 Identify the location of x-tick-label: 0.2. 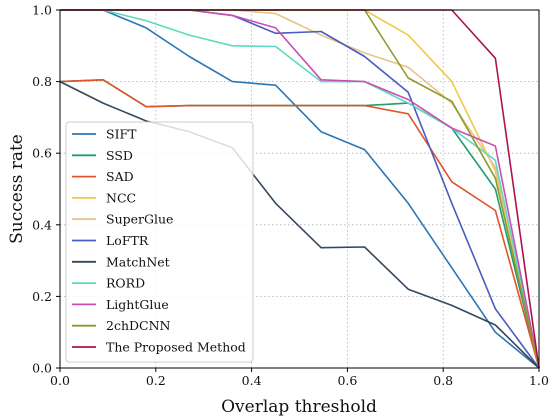
(156, 380).